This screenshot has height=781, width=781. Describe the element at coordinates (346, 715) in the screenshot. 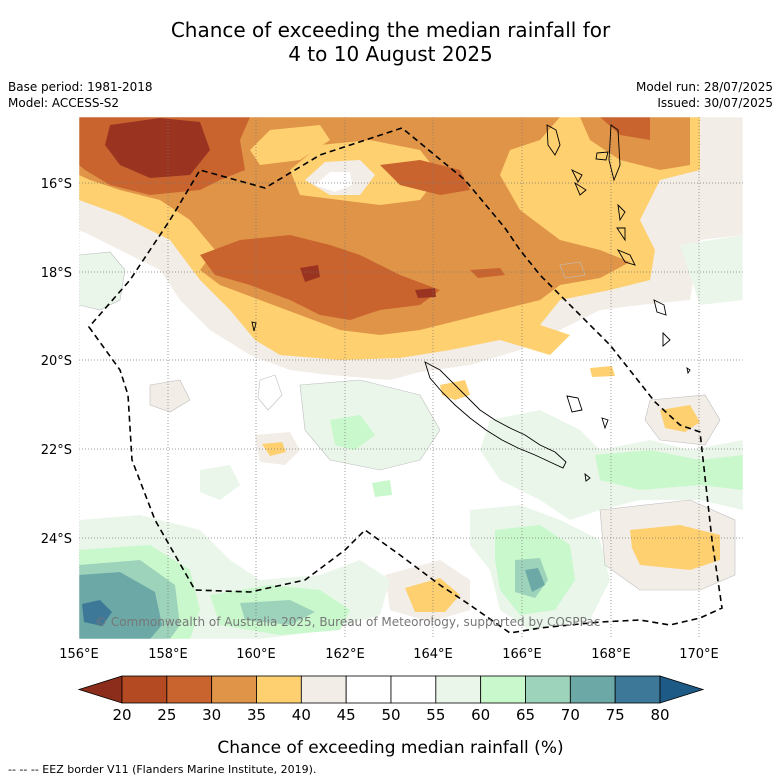

I see `colorbar-tick-label: 45` at that location.